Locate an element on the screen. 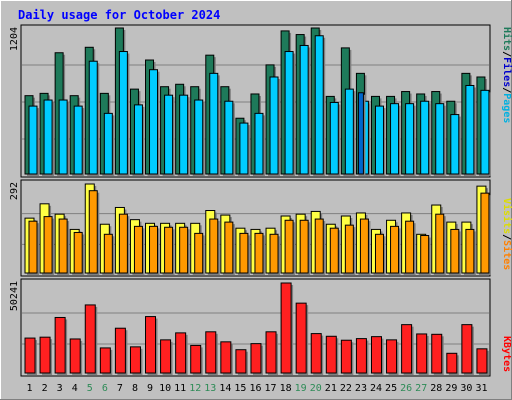 This screenshot has height=400, width=512. legend-sites: Sites is located at coordinates (506, 255).